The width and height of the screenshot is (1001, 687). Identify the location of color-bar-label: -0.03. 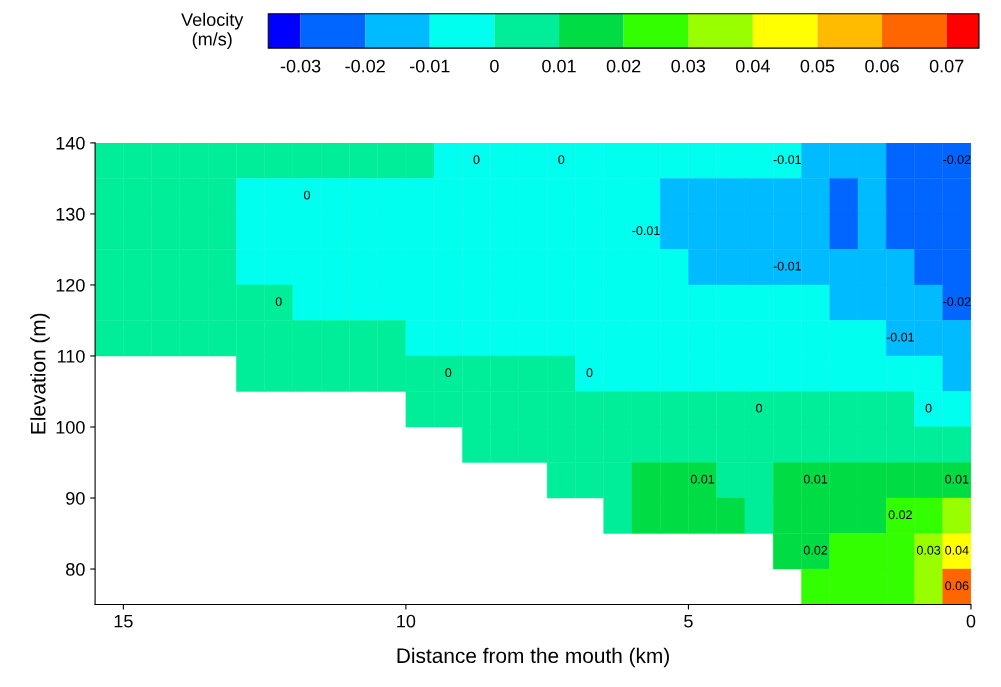
(300, 66).